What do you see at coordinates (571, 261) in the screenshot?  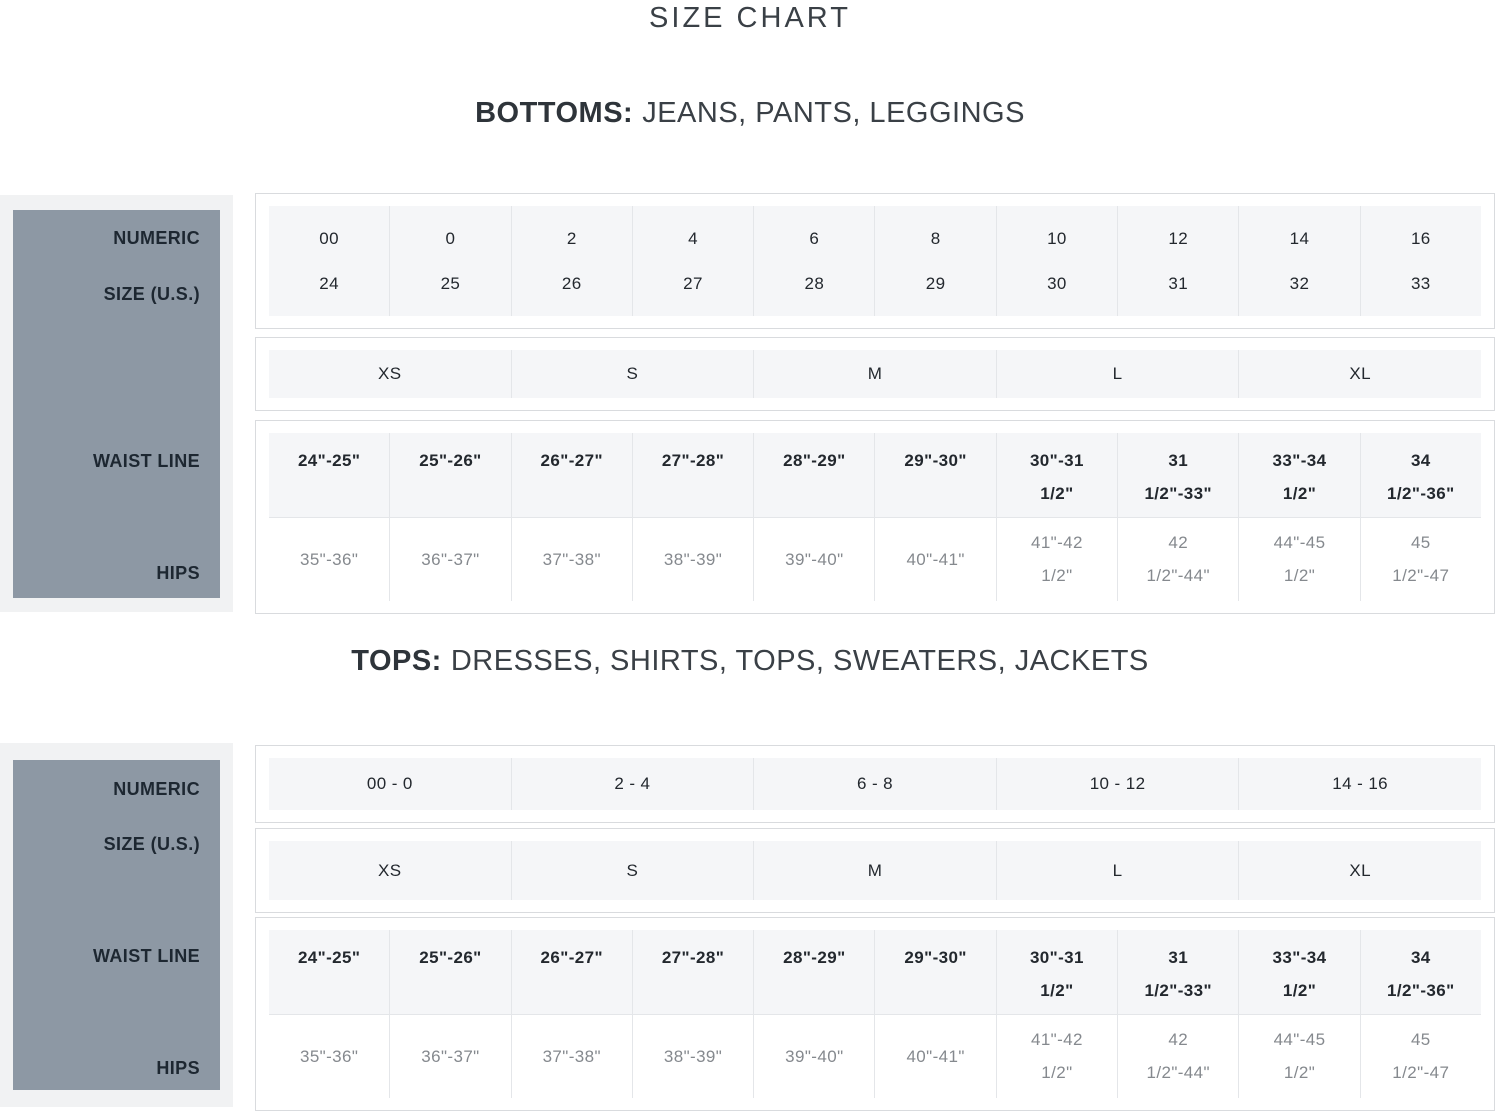 I see `size-cell: 2 26` at bounding box center [571, 261].